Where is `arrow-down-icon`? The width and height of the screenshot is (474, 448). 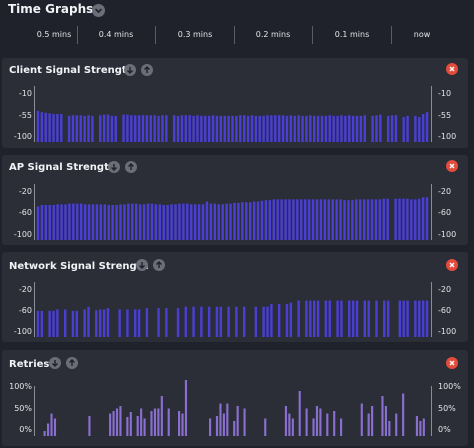 arrow-down-icon is located at coordinates (130, 70).